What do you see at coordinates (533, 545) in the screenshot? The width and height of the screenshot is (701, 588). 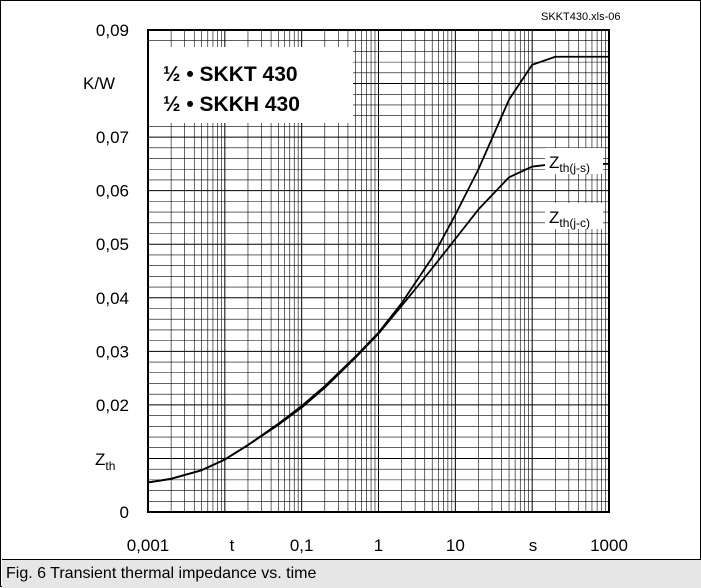 I see `x-unit-label: s` at bounding box center [533, 545].